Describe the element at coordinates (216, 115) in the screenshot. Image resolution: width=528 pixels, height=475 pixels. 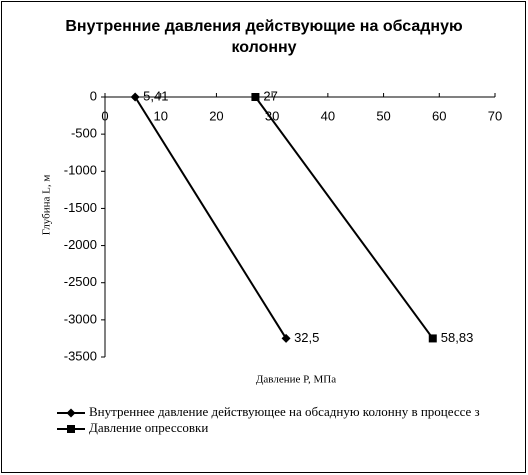
I see `x-tick-label: 20` at that location.